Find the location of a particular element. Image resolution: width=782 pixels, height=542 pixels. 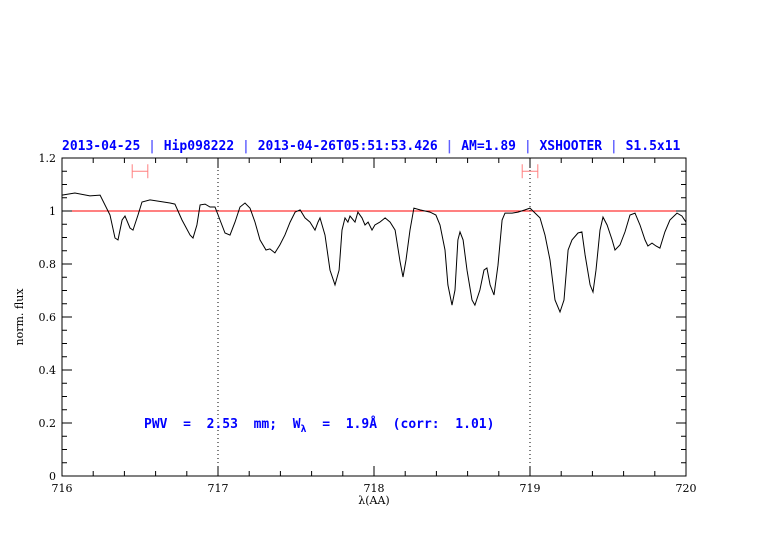

x-axis-label: λ(AA) is located at coordinates (373, 500).